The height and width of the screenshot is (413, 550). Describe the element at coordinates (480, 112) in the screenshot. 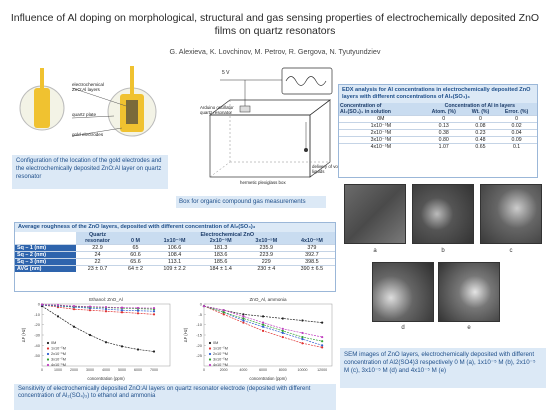

I see `edx-col-wt: Wt. (%)` at that location.